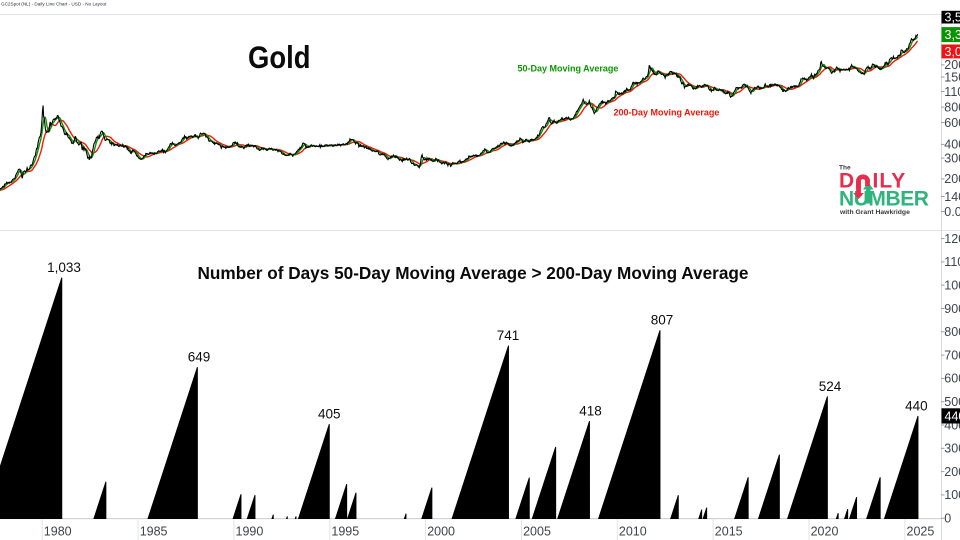 The width and height of the screenshot is (960, 540). Describe the element at coordinates (667, 113) in the screenshot. I see `svg-text: 200-Day Moving Average` at that location.